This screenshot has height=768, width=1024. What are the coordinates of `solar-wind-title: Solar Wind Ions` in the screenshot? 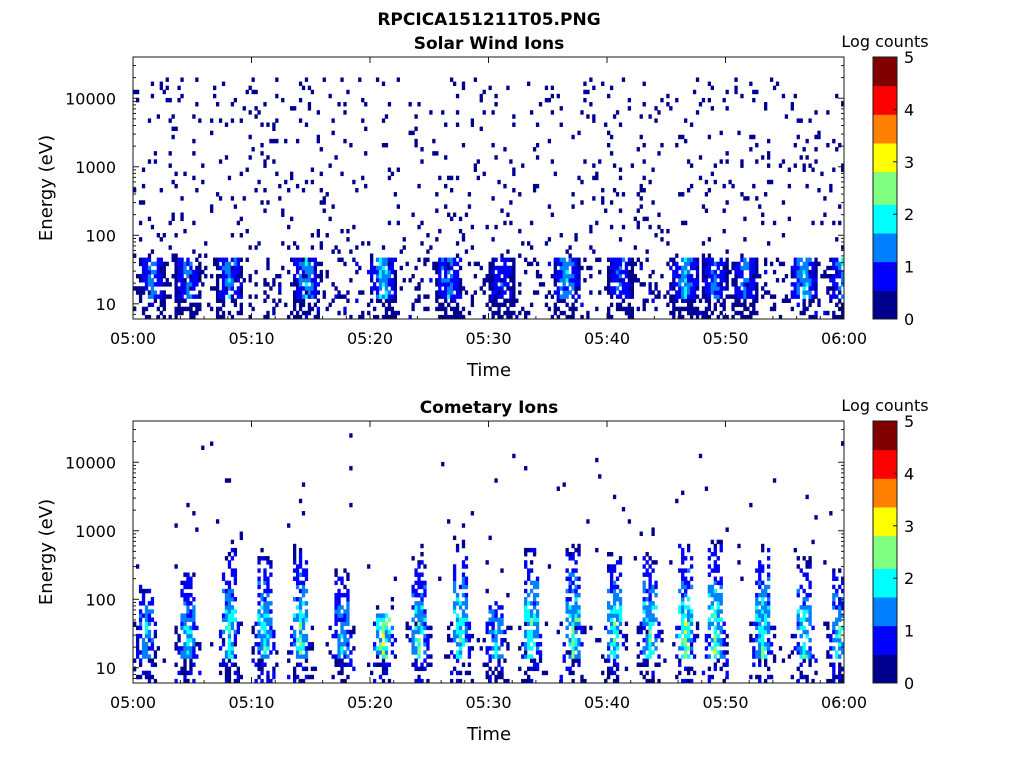 It's located at (489, 44).